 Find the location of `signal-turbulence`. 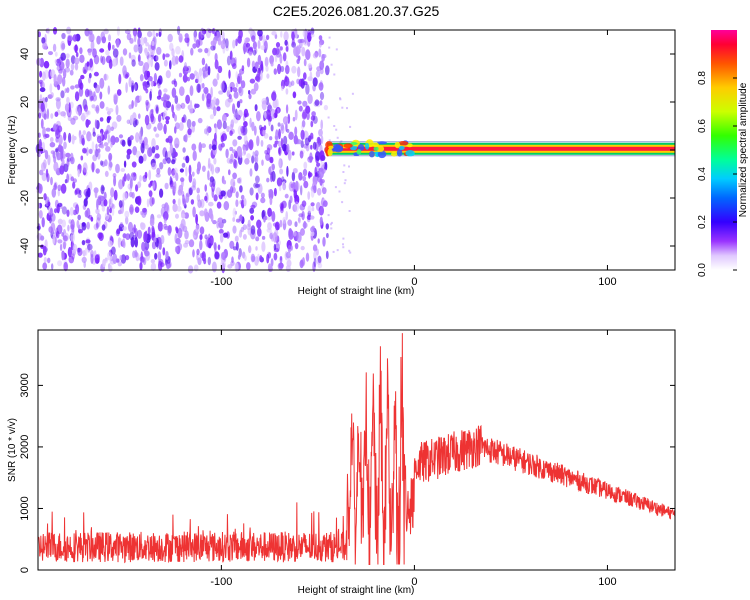

signal-turbulence is located at coordinates (376, 148).